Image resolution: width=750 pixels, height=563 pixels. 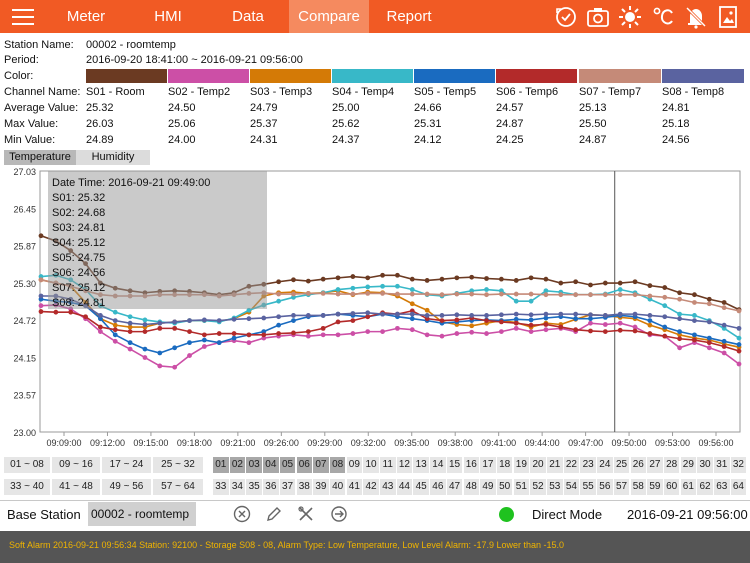 I want to click on sensor-button: 06, so click(x=304, y=465).